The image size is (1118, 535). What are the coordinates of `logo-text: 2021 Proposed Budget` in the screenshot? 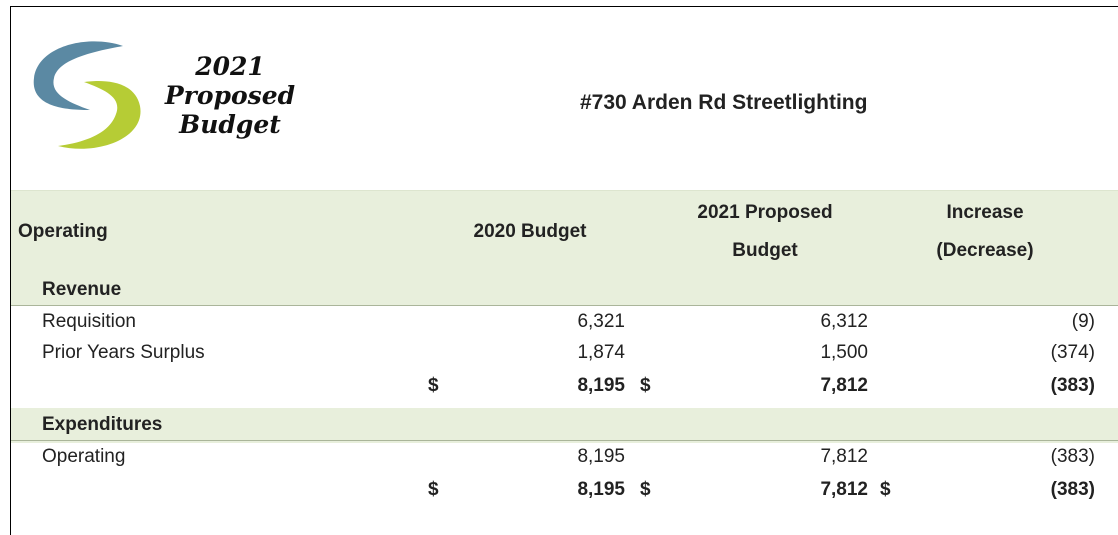 It's located at (230, 95).